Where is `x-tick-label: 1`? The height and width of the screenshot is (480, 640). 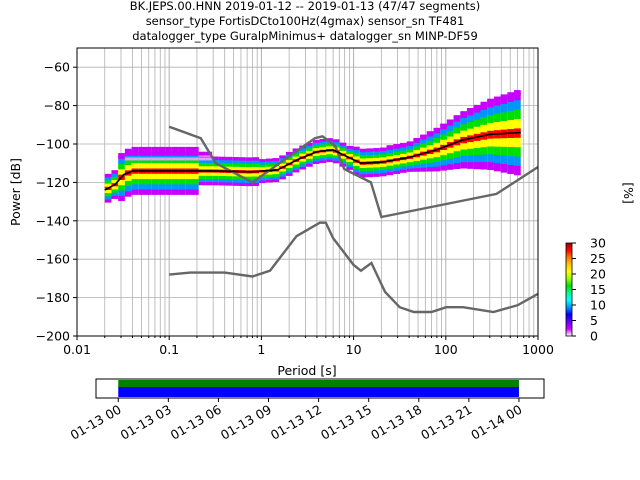
x-tick-label: 1 is located at coordinates (261, 349).